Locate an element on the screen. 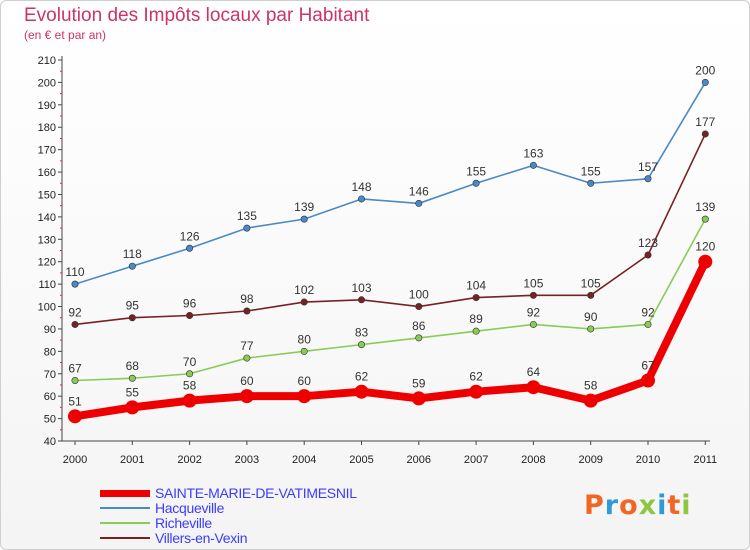 The image size is (750, 550). logo-letter: x is located at coordinates (648, 505).